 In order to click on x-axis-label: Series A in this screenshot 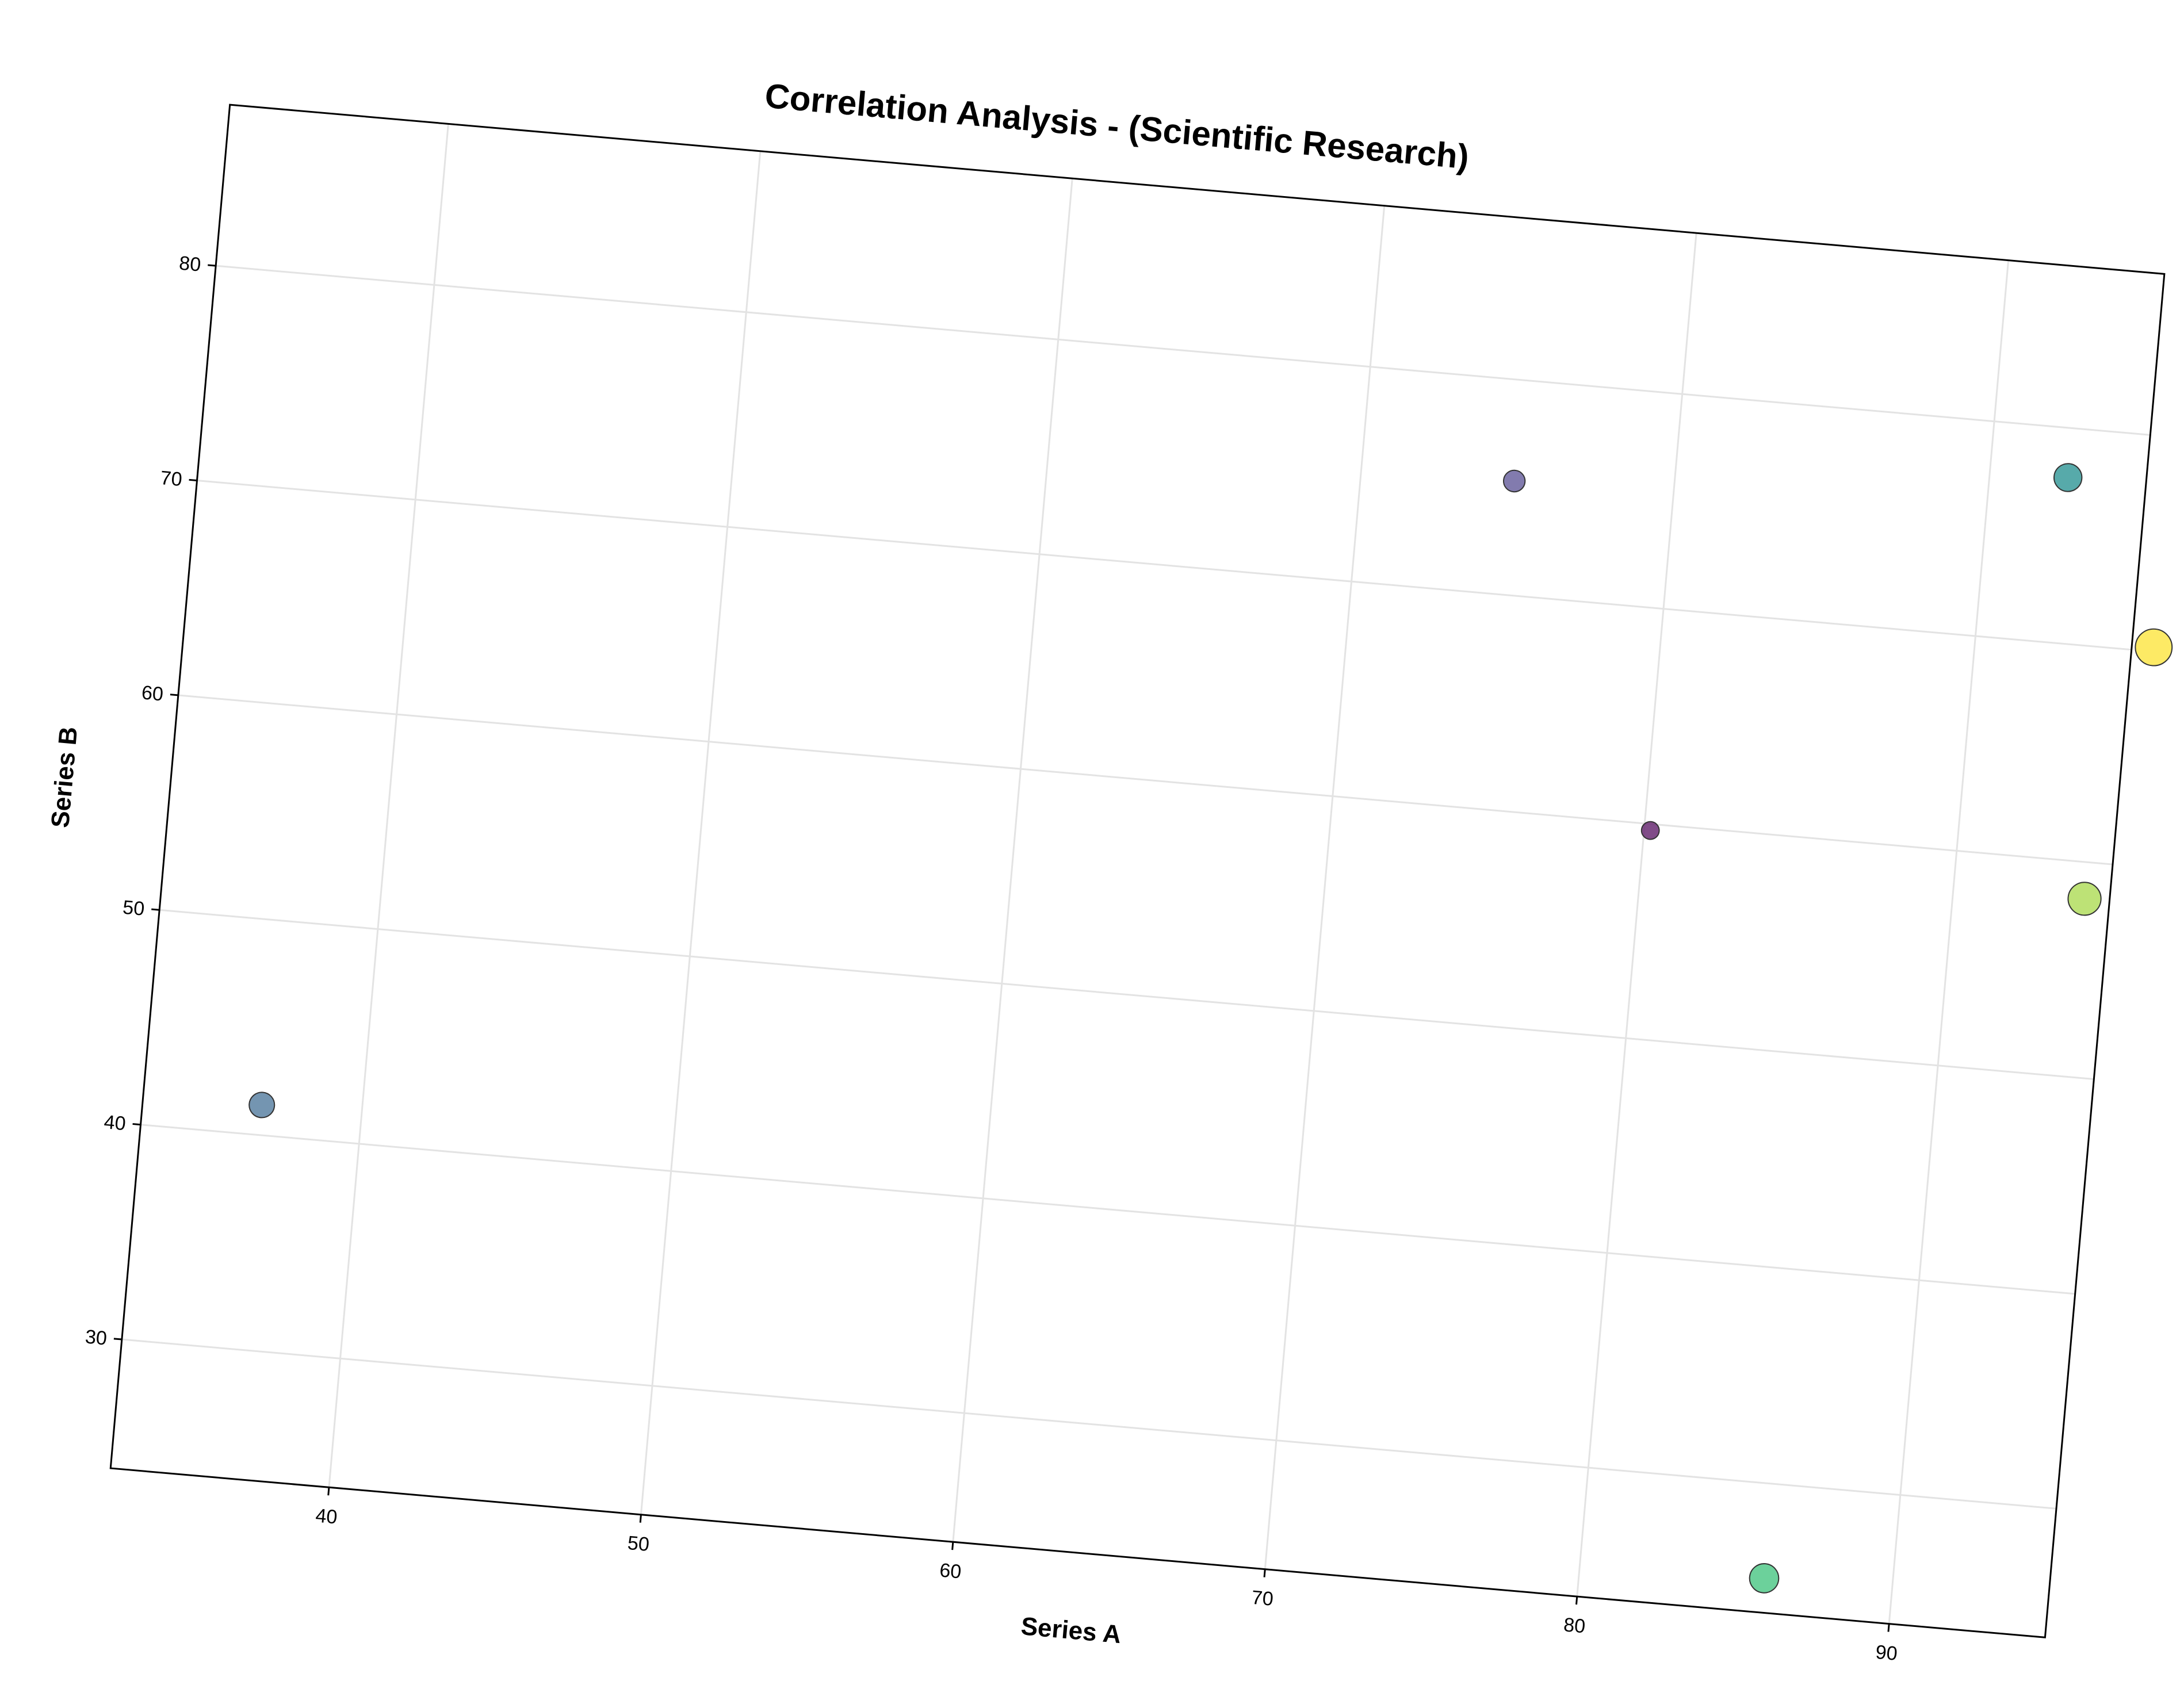, I will do `click(1071, 1631)`.